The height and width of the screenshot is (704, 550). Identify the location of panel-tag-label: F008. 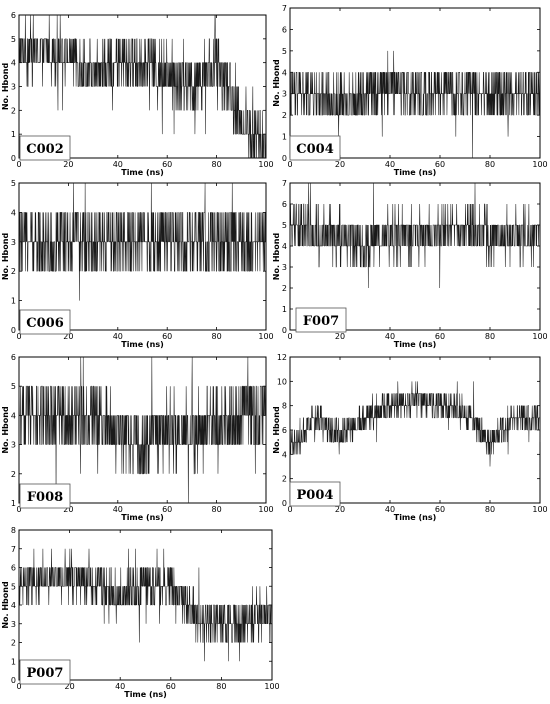
(45, 497).